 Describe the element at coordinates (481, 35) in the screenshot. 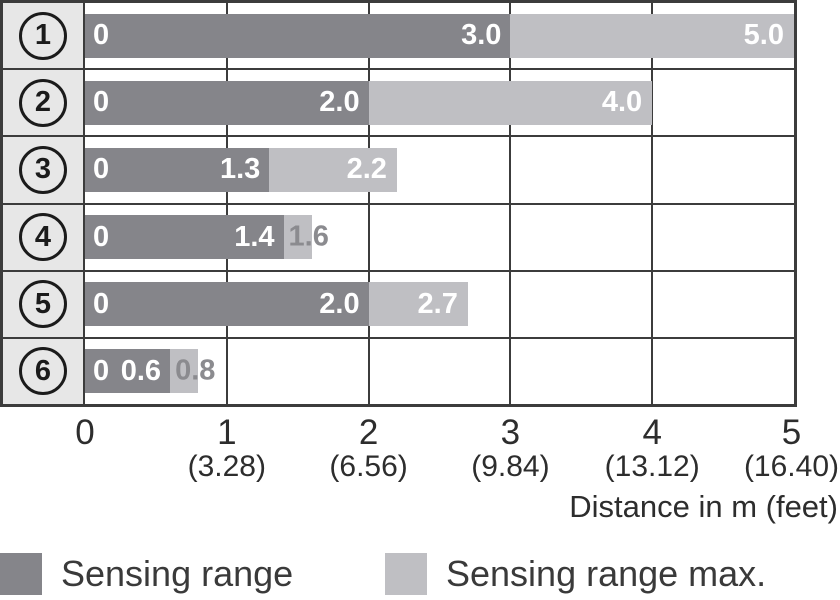

I see `sensing-value-label: 3.0` at that location.